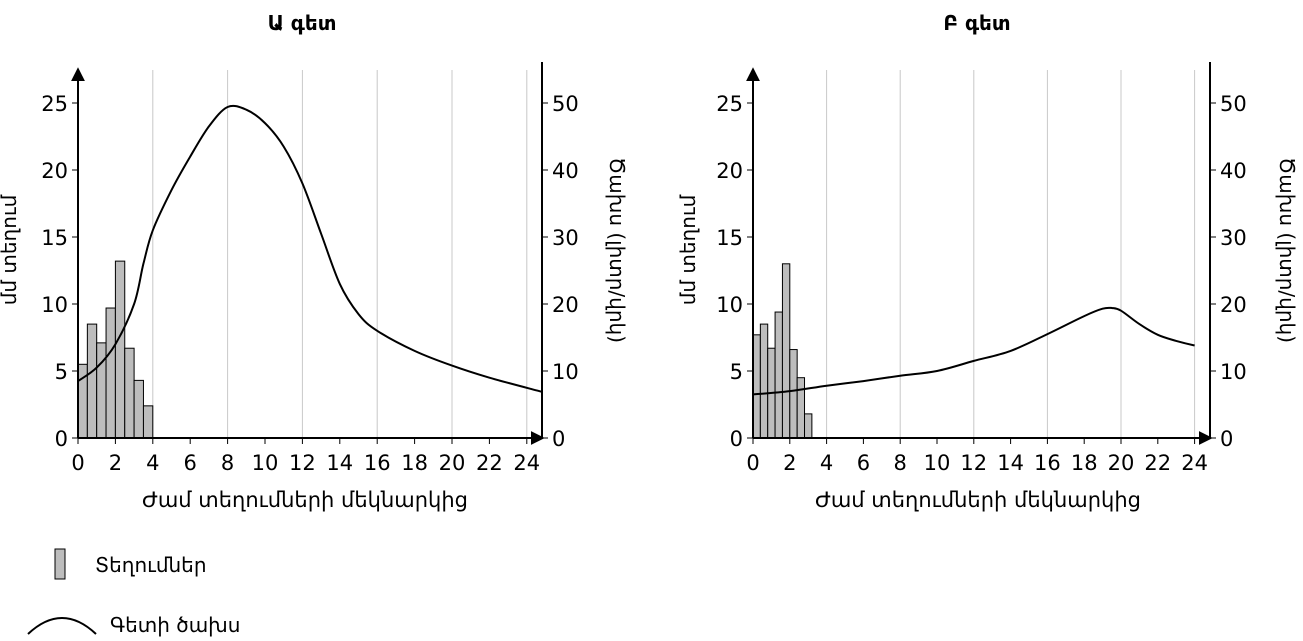  Describe the element at coordinates (62, 626) in the screenshot. I see `legend-line-swatch` at that location.